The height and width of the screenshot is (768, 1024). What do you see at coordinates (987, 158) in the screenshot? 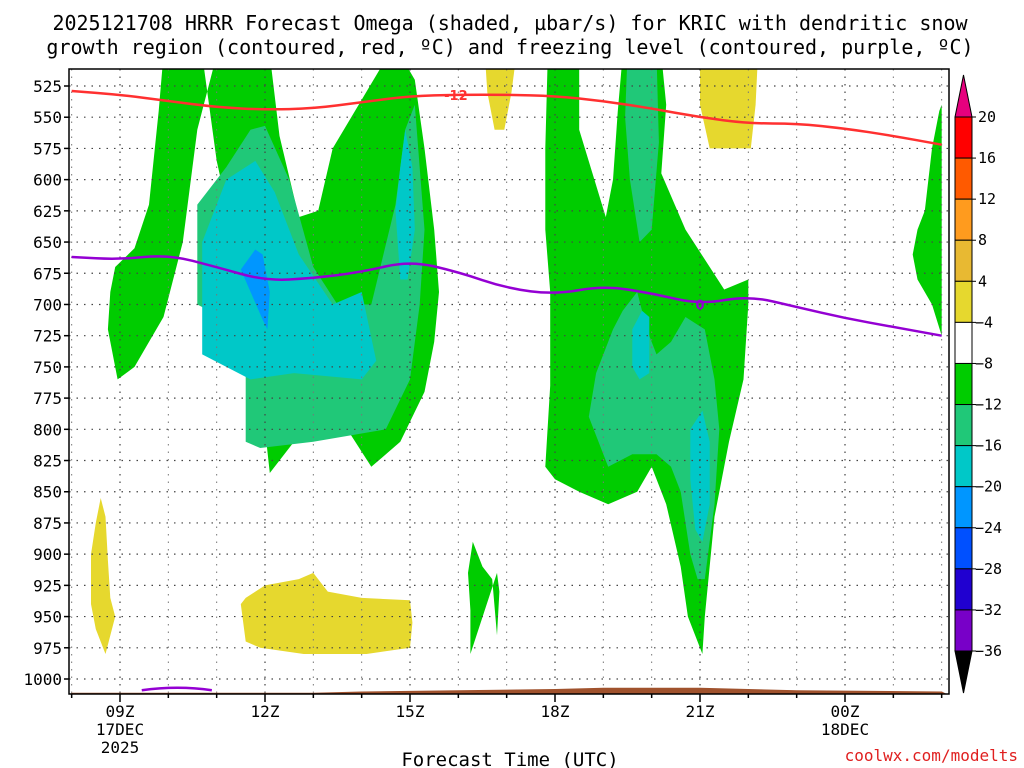
I see `colorbar-label-16: 16` at bounding box center [987, 158].